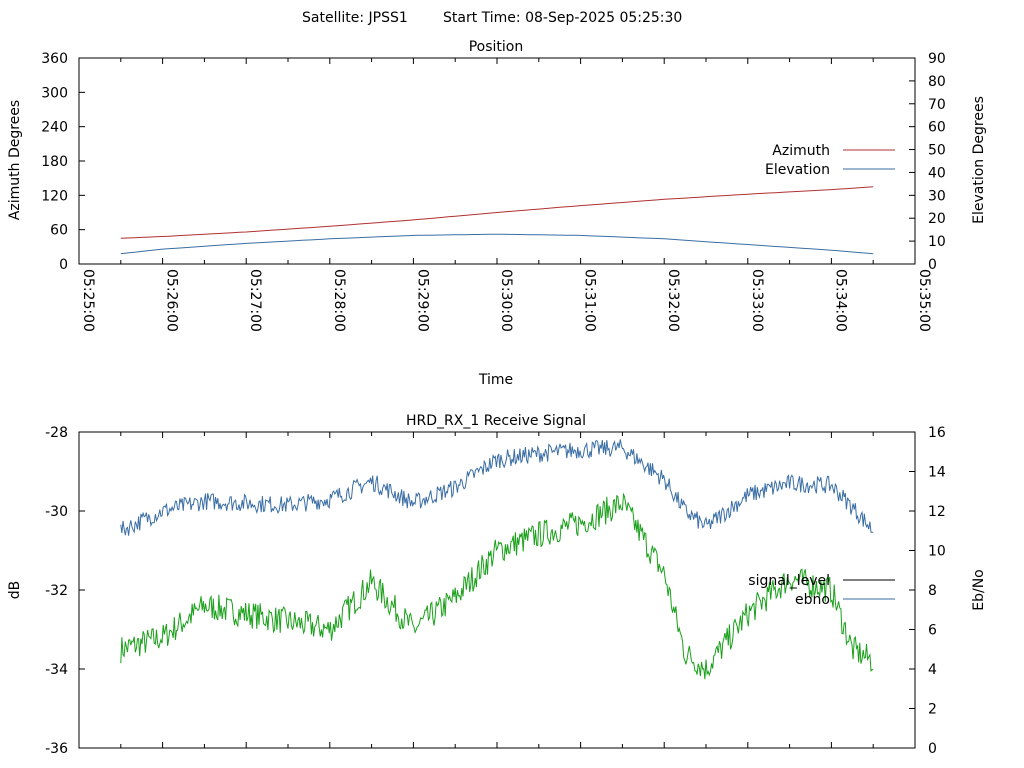 The image size is (1024, 768). Describe the element at coordinates (54, 162) in the screenshot. I see `position-y-tick-label: 180` at that location.